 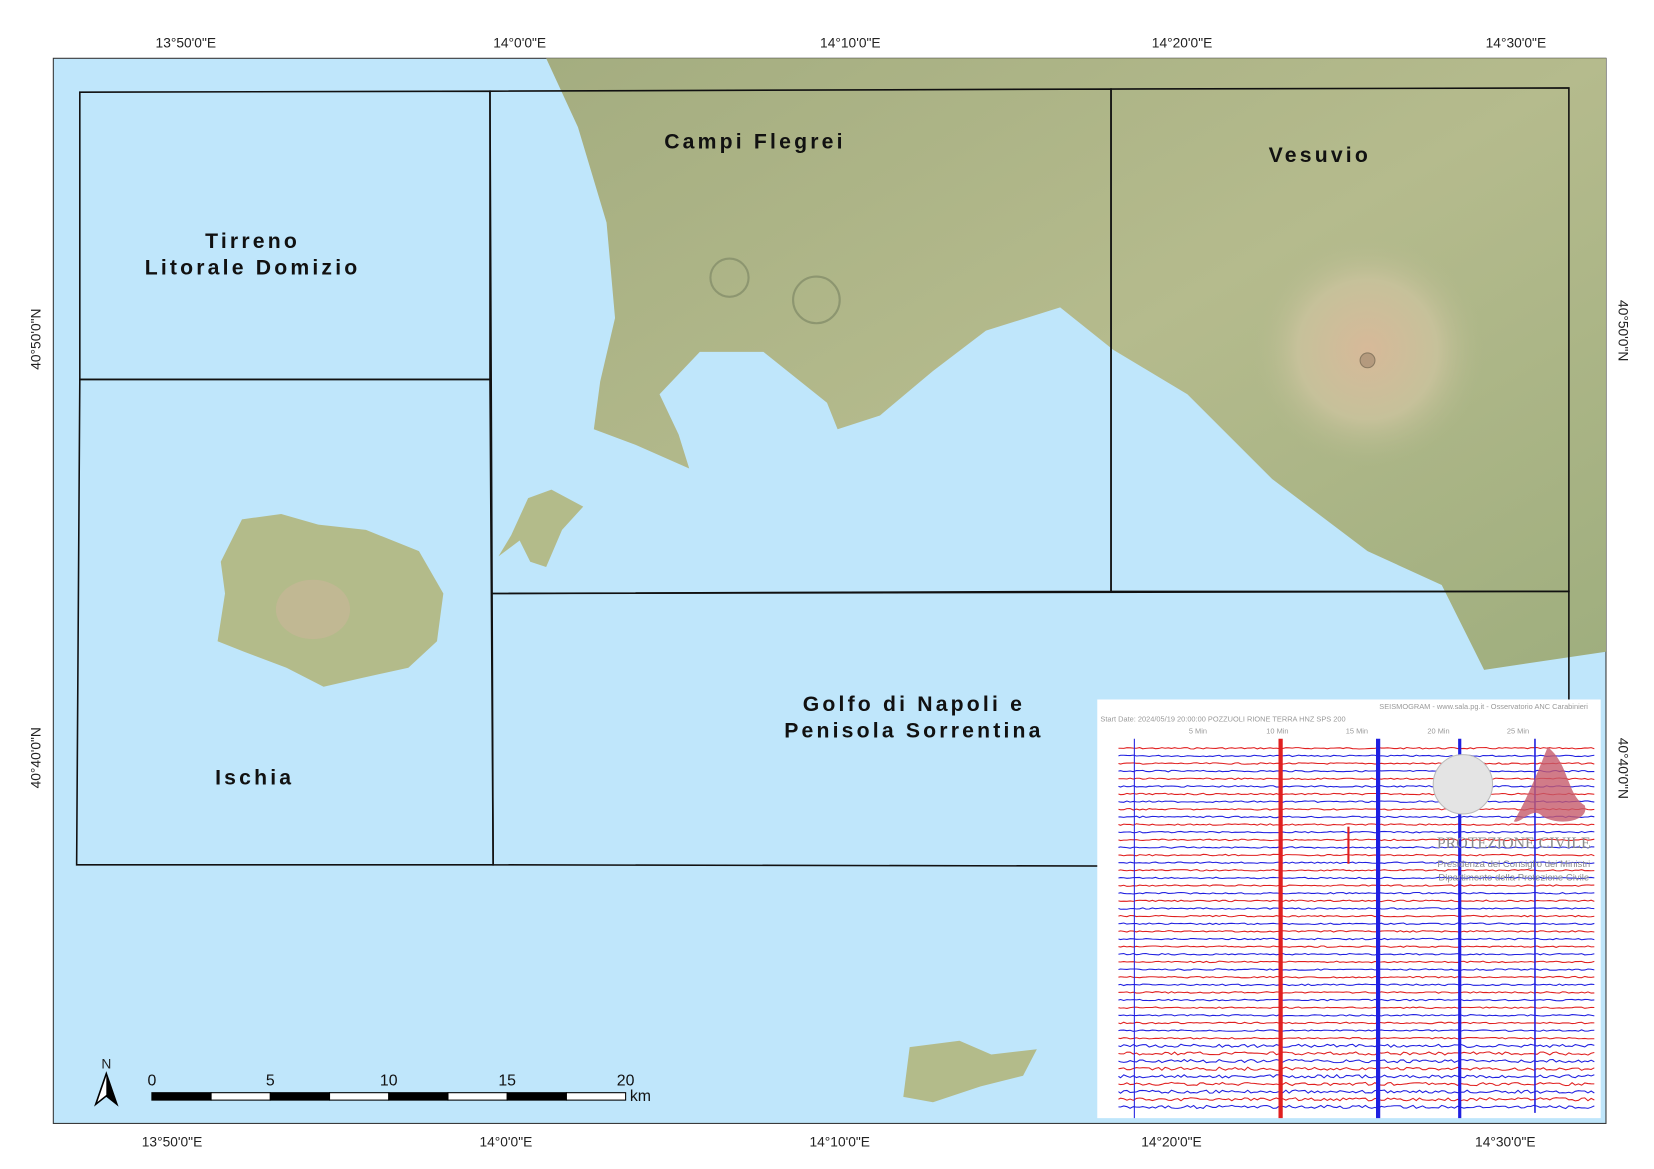 What do you see at coordinates (505, 1142) in the screenshot?
I see `bottom-tick-label: 14°0'0"E` at bounding box center [505, 1142].